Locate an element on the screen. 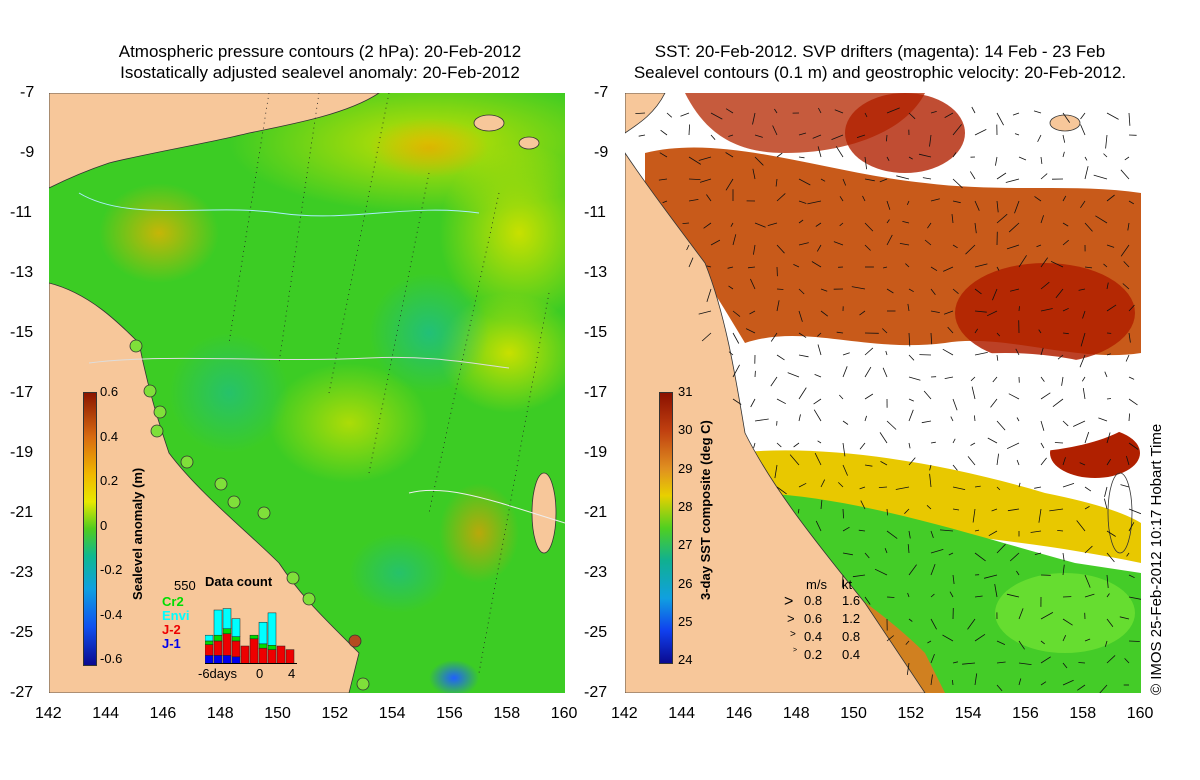 This screenshot has width=1200, height=780. left-colorbar-tick: -0.2 is located at coordinates (111, 569).